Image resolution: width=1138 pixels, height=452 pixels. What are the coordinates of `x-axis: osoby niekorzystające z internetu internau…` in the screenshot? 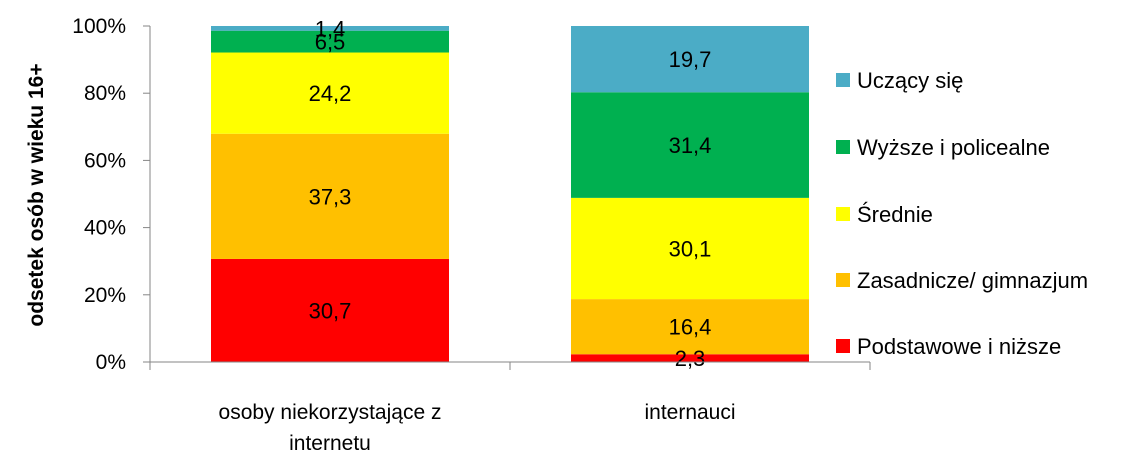 It's located at (510, 406).